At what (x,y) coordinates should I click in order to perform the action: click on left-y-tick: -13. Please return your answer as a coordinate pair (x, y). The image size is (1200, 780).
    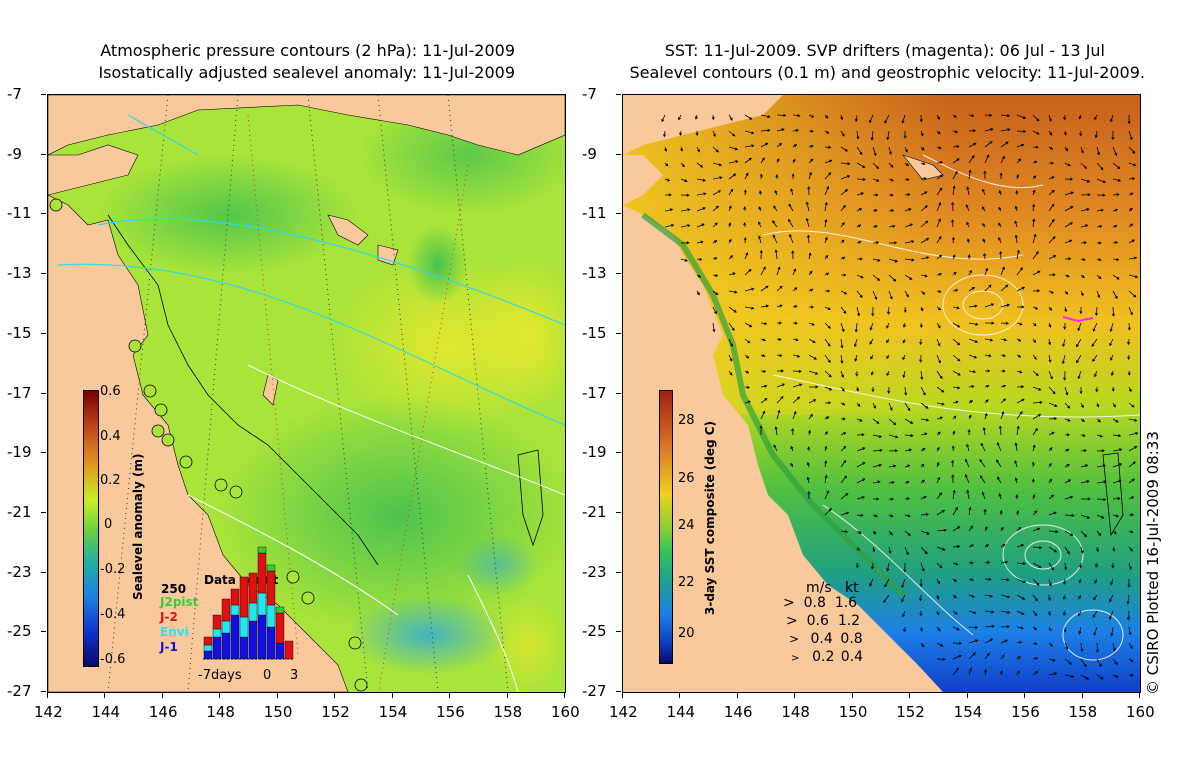
    Looking at the image, I should click on (19, 273).